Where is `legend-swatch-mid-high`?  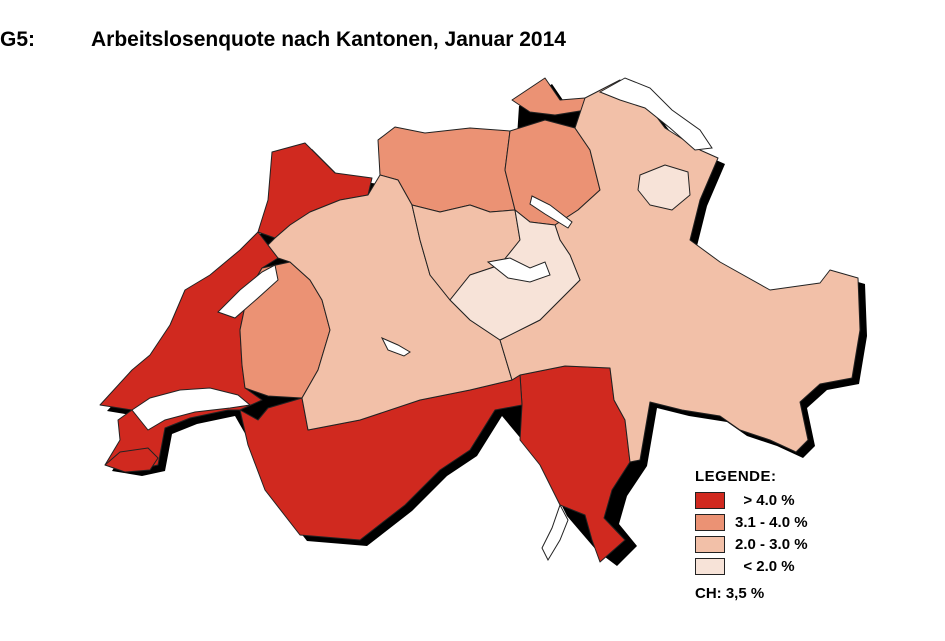
legend-swatch-mid-high is located at coordinates (710, 522).